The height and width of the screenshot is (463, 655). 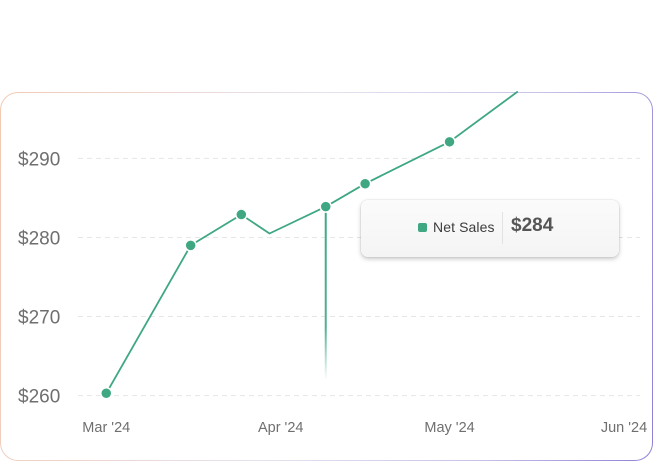 What do you see at coordinates (325, 293) in the screenshot?
I see `hover-crosshair` at bounding box center [325, 293].